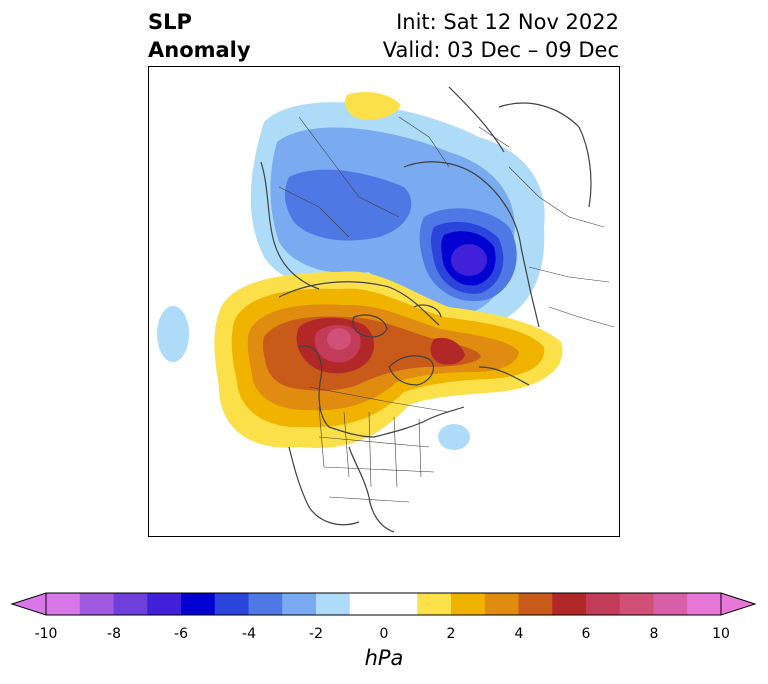  Describe the element at coordinates (249, 634) in the screenshot. I see `tick-label: -4` at that location.